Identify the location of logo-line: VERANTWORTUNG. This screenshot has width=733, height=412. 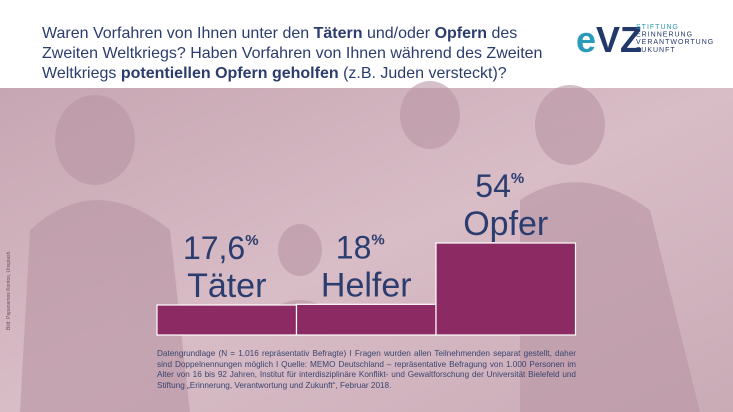
(675, 42).